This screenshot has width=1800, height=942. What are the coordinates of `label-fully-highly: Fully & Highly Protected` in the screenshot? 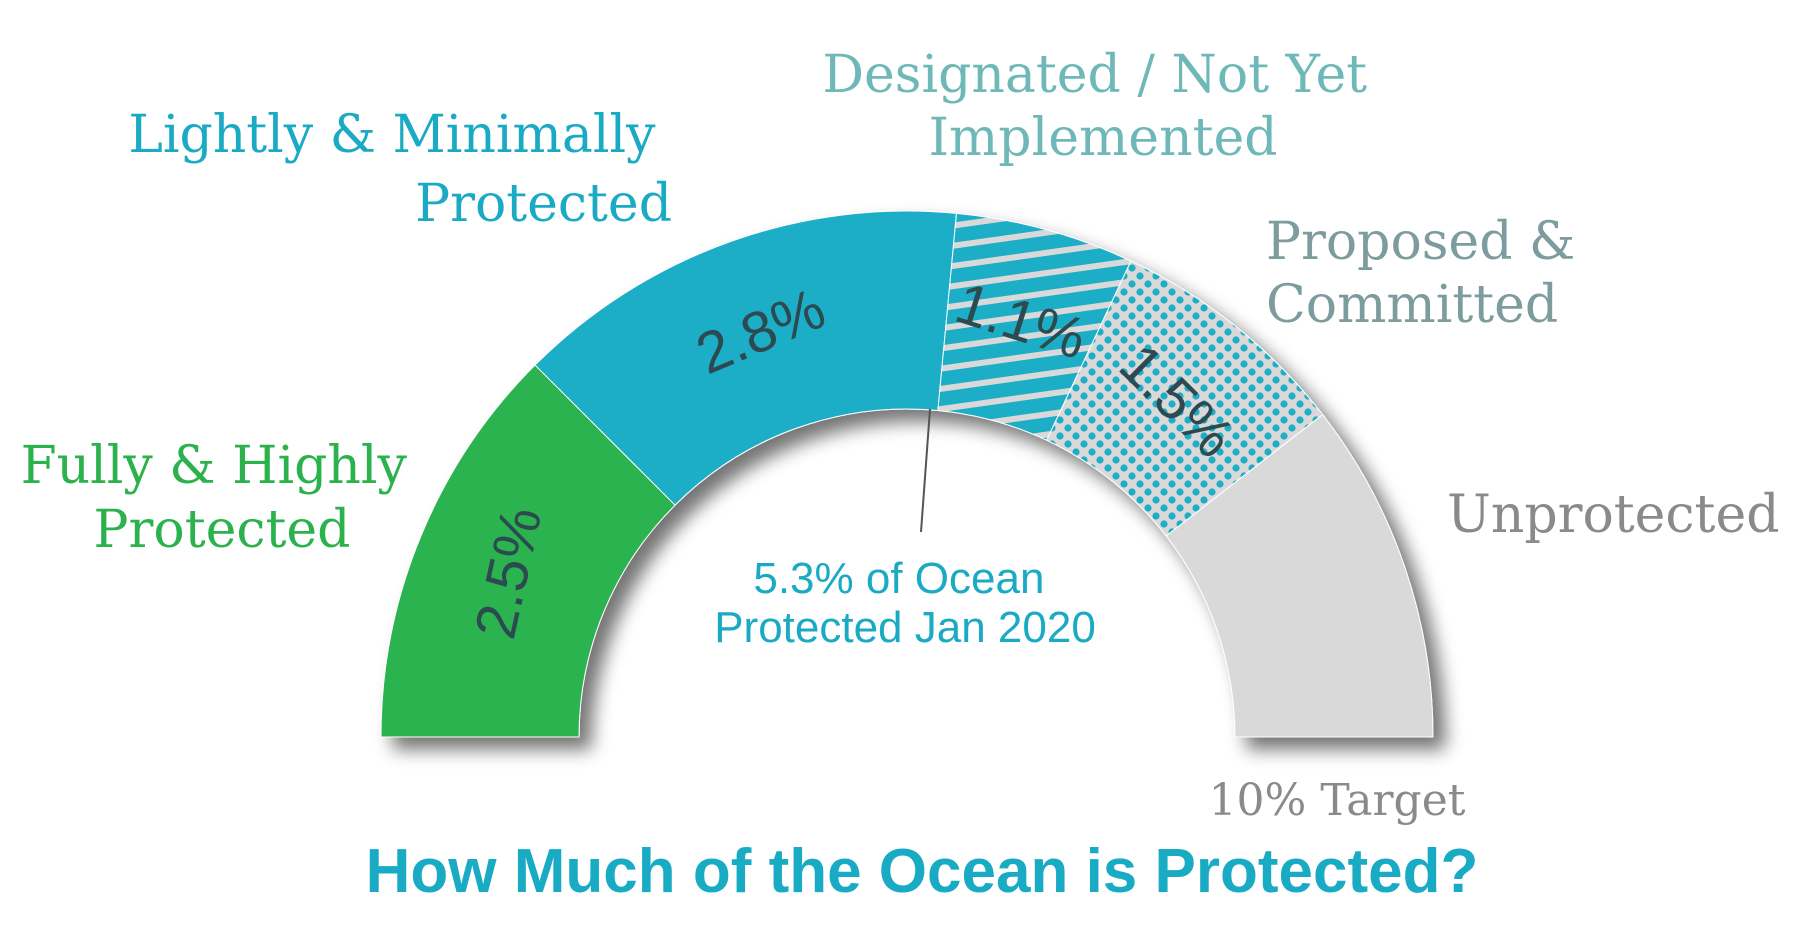 It's located at (222, 498).